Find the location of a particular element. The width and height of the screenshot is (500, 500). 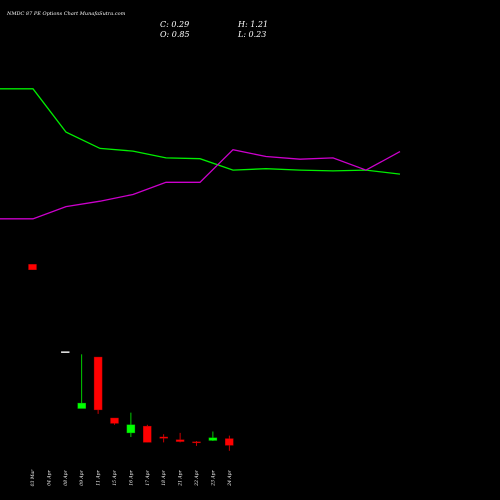

x-tick-label: 03 Mar is located at coordinates (33, 477).